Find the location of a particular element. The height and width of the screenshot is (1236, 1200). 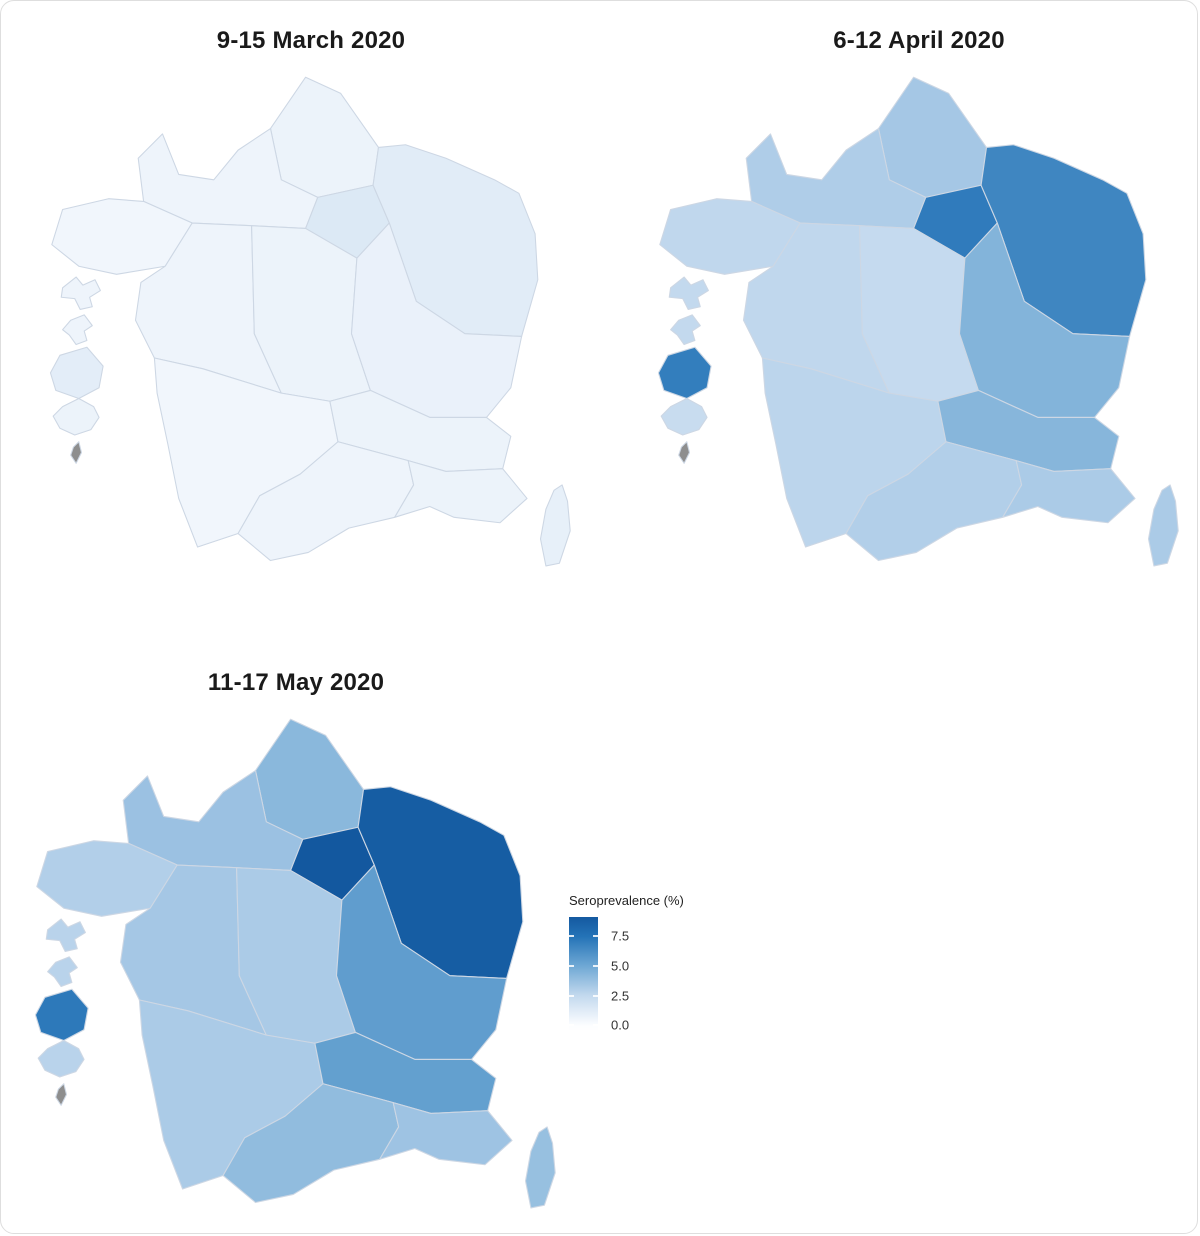

panel-title-april: 6-12 April 2020 is located at coordinates (919, 40).